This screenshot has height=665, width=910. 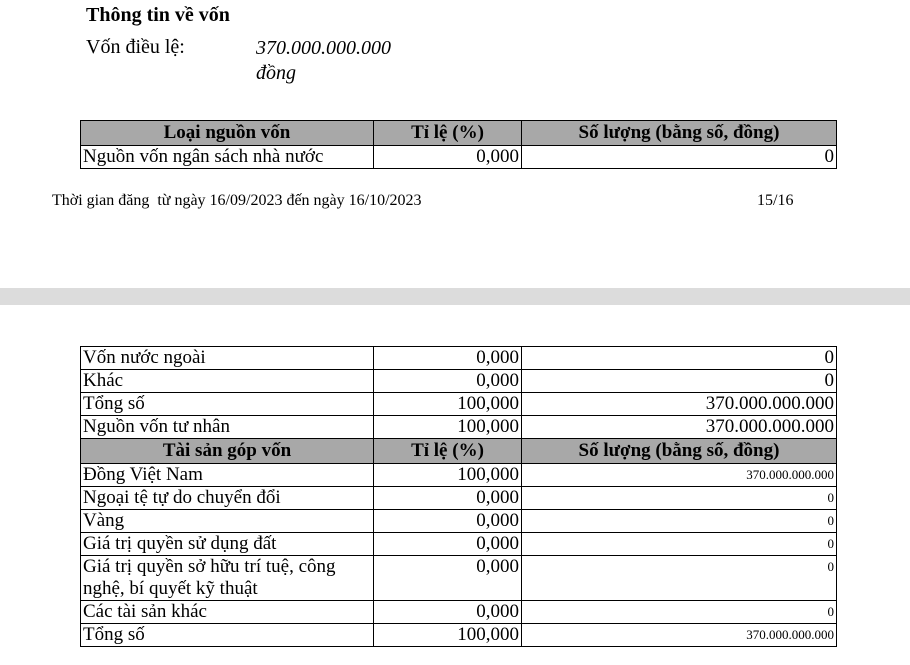 I want to click on table-row: Vàng 0,000 0, so click(x=458, y=521).